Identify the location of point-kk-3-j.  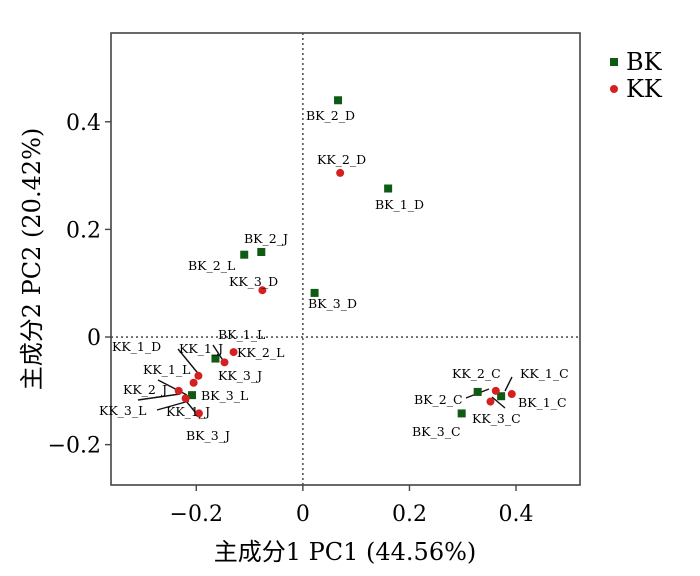
(224, 362).